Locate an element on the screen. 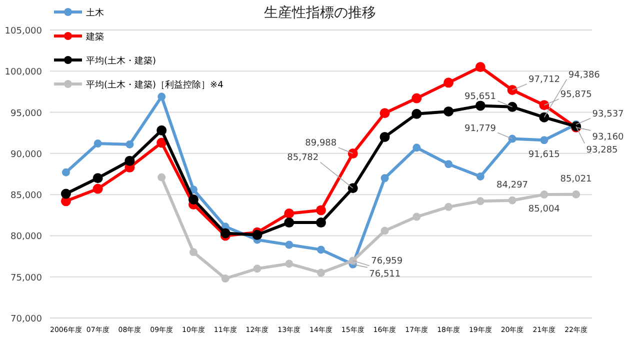 Image resolution: width=640 pixels, height=342 pixels. data-label: 95,651 is located at coordinates (480, 97).